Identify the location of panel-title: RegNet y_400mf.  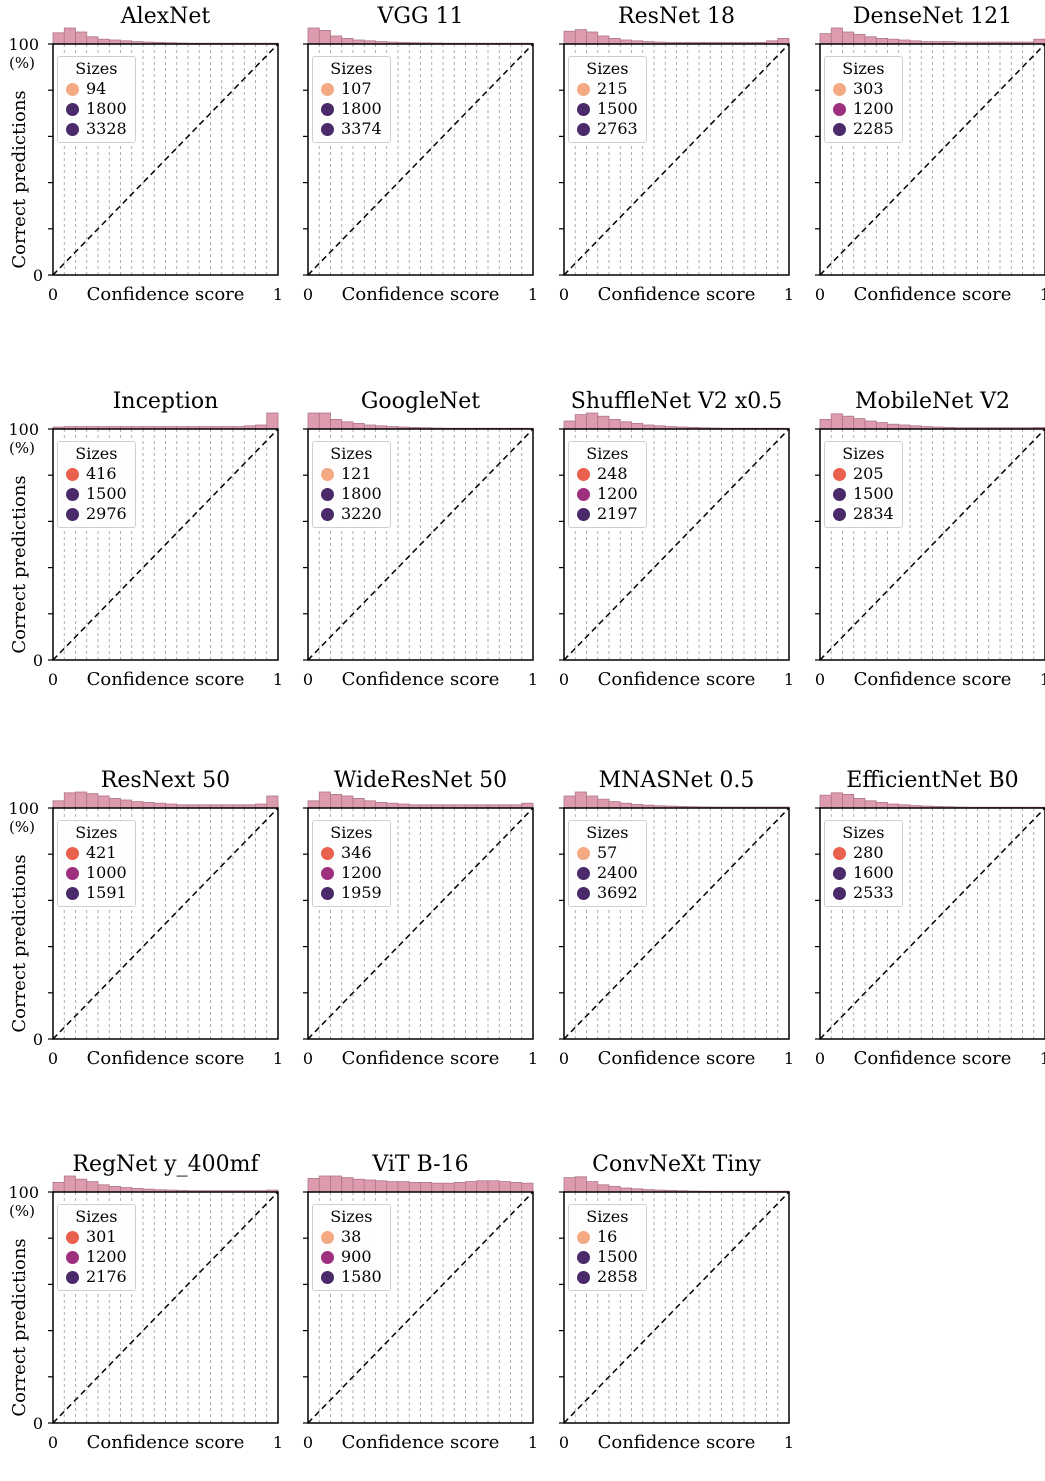
(165, 1164).